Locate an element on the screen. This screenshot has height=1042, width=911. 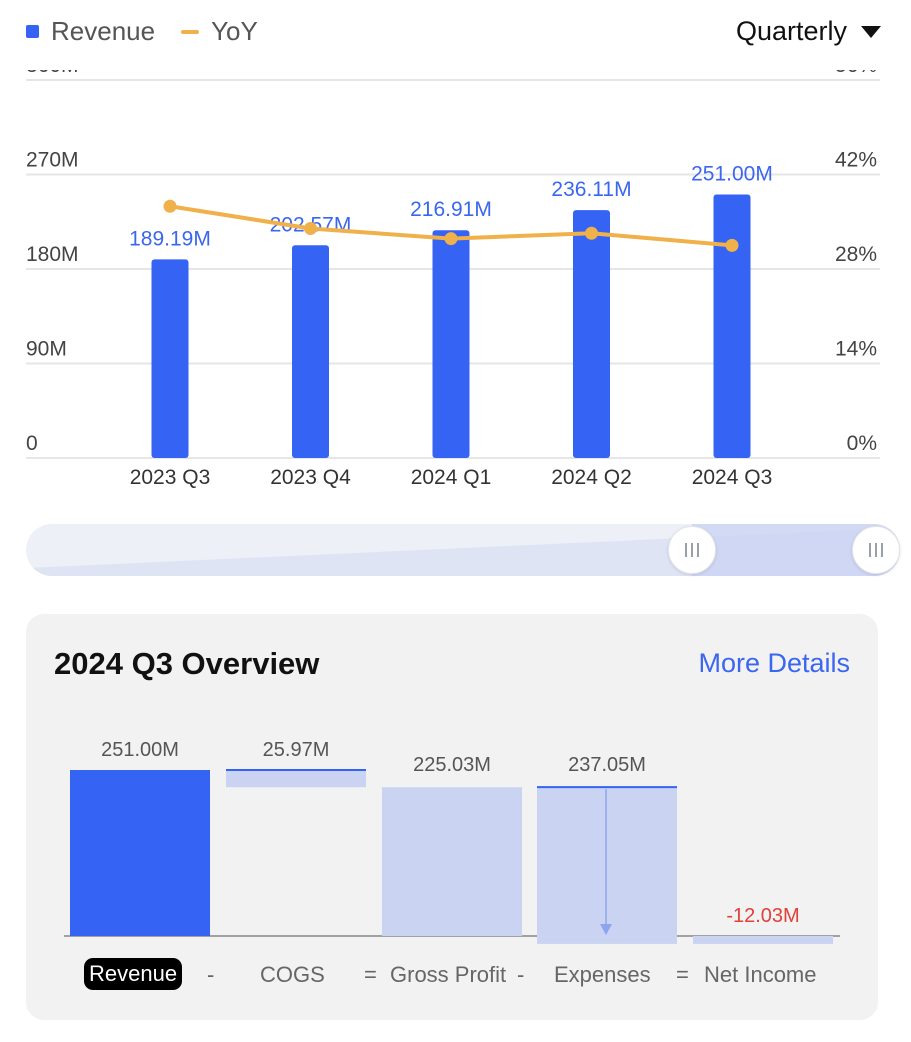
y-right-tick-label: 56% is located at coordinates (856, 73).